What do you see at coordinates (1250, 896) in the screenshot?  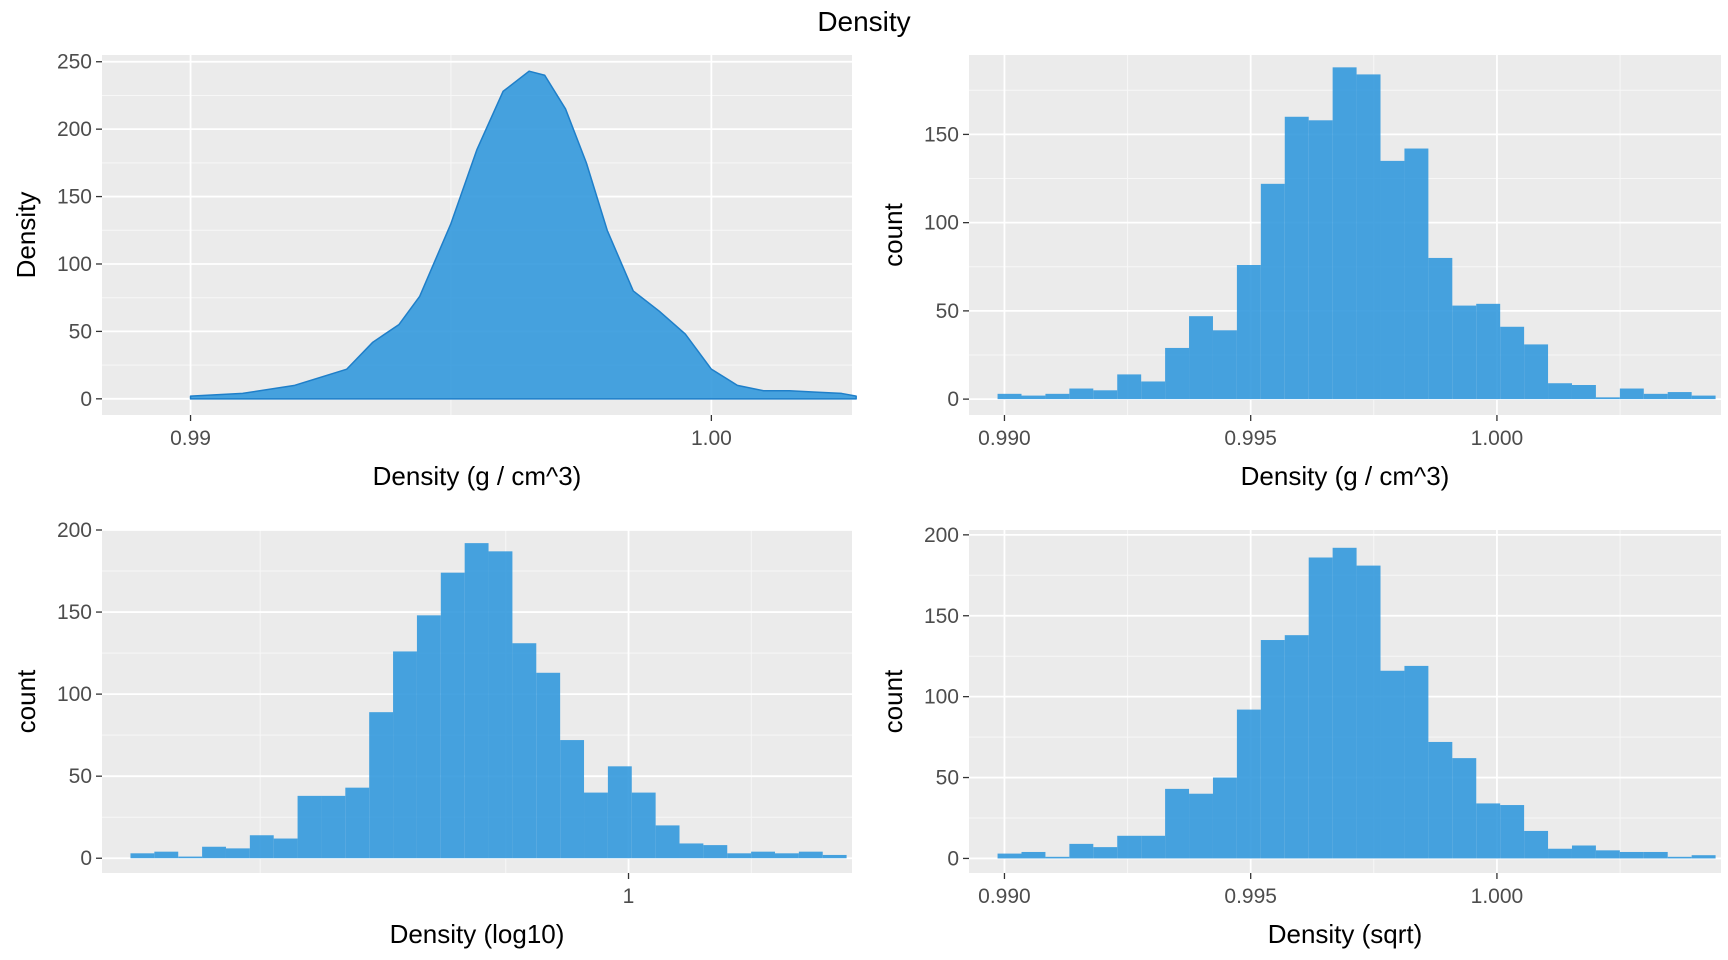 I see `x-tick-label: 0.995` at bounding box center [1250, 896].